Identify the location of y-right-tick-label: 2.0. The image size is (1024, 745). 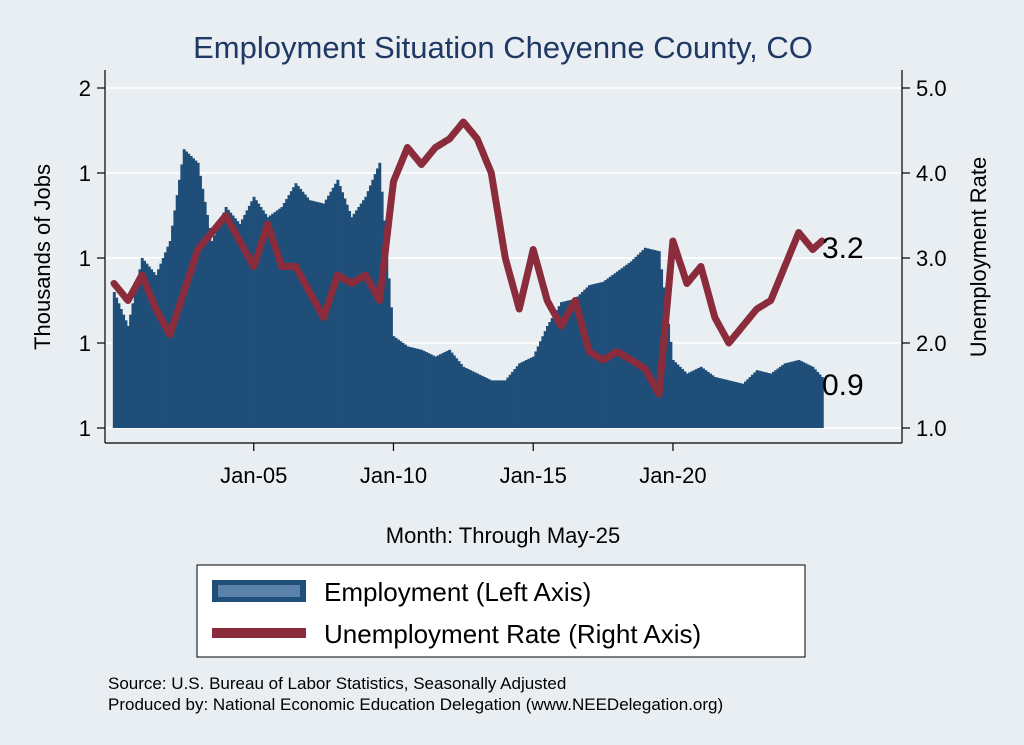
(931, 343).